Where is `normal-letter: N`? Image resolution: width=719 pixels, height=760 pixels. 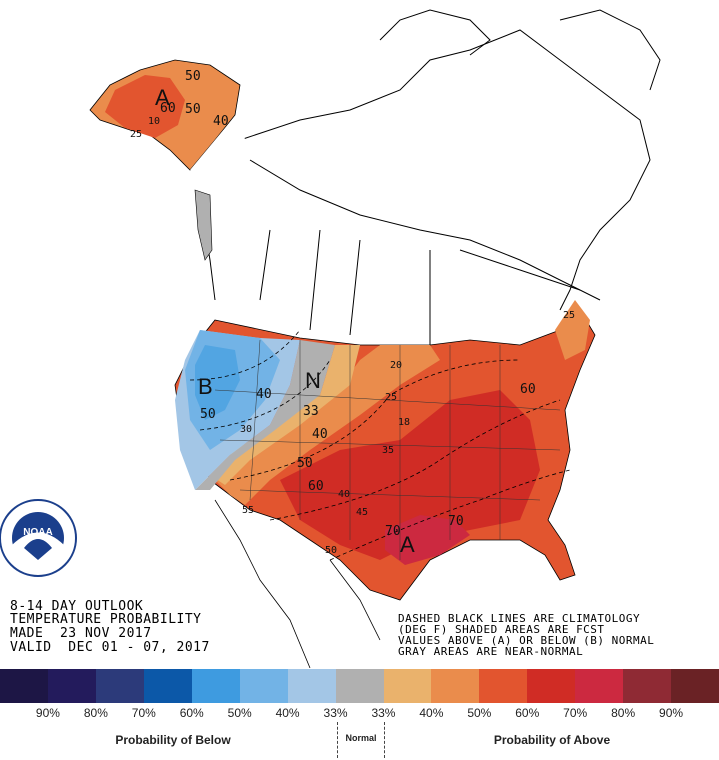 normal-letter: N is located at coordinates (313, 380).